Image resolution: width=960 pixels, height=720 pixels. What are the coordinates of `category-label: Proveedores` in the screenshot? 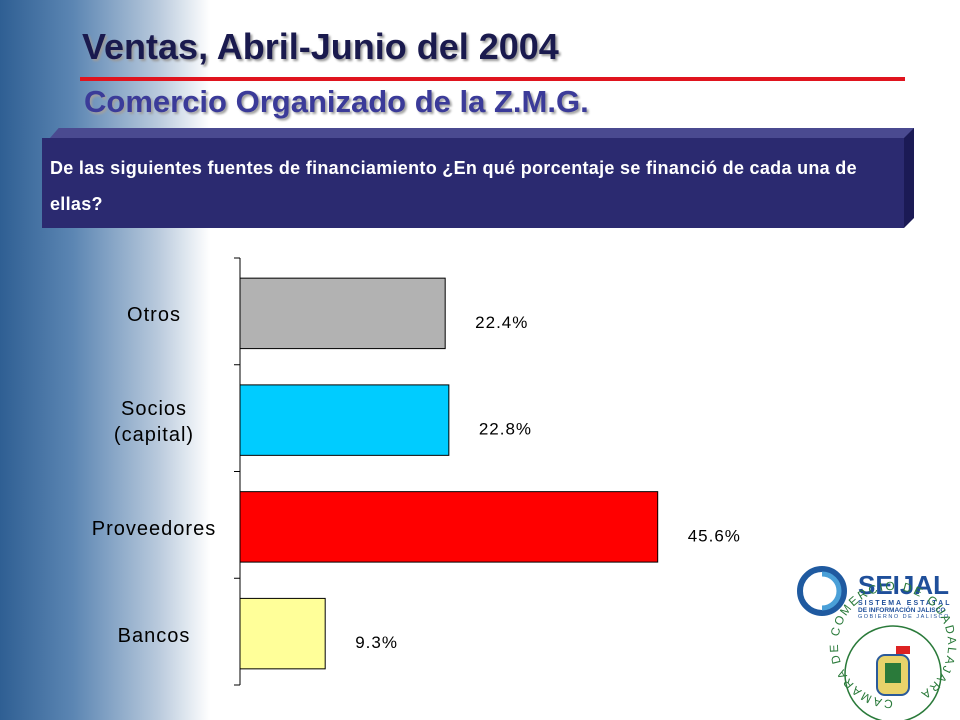 It's located at (154, 528).